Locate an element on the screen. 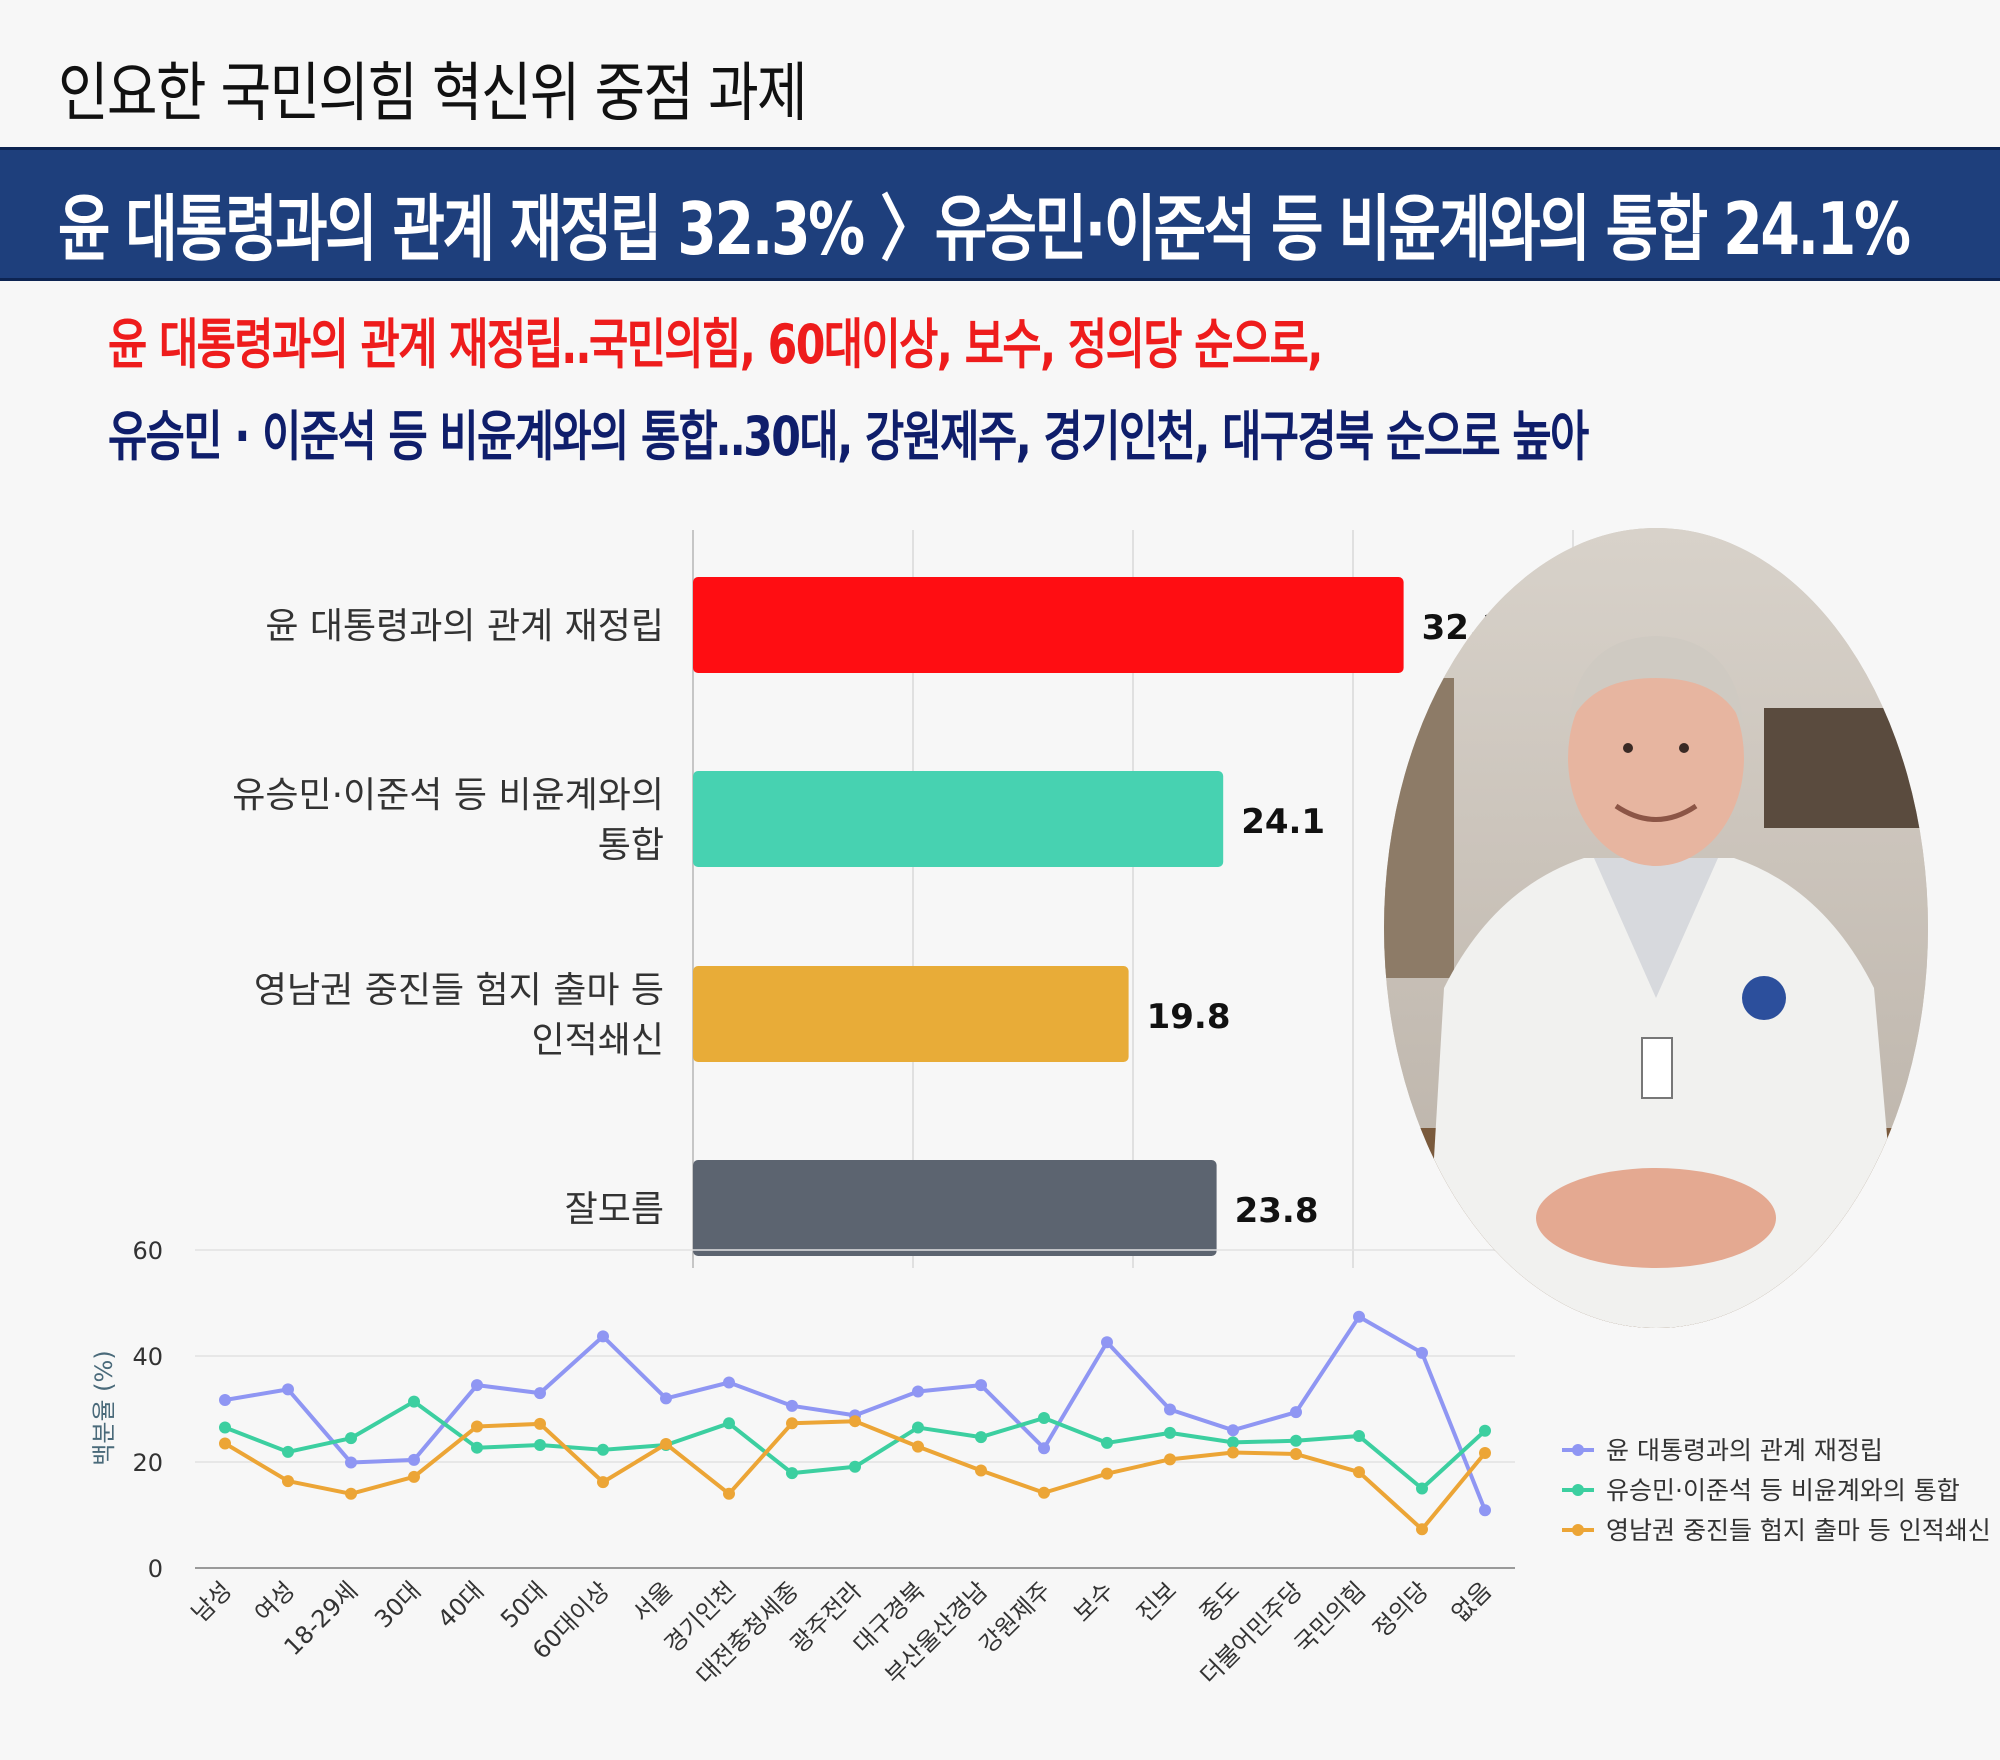  legend-label: 유승민·이준석 등 비윤계와의 통합 is located at coordinates (1783, 1490).